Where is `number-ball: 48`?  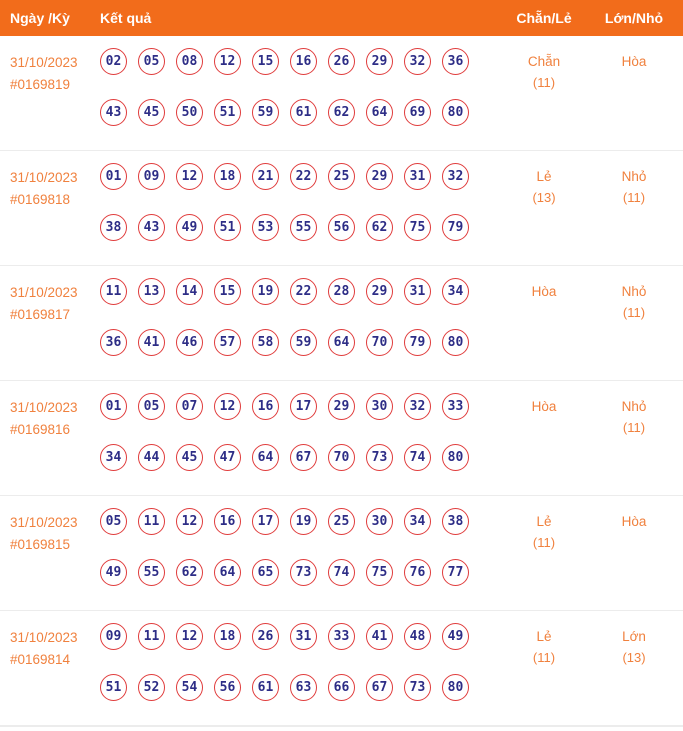 number-ball: 48 is located at coordinates (417, 636).